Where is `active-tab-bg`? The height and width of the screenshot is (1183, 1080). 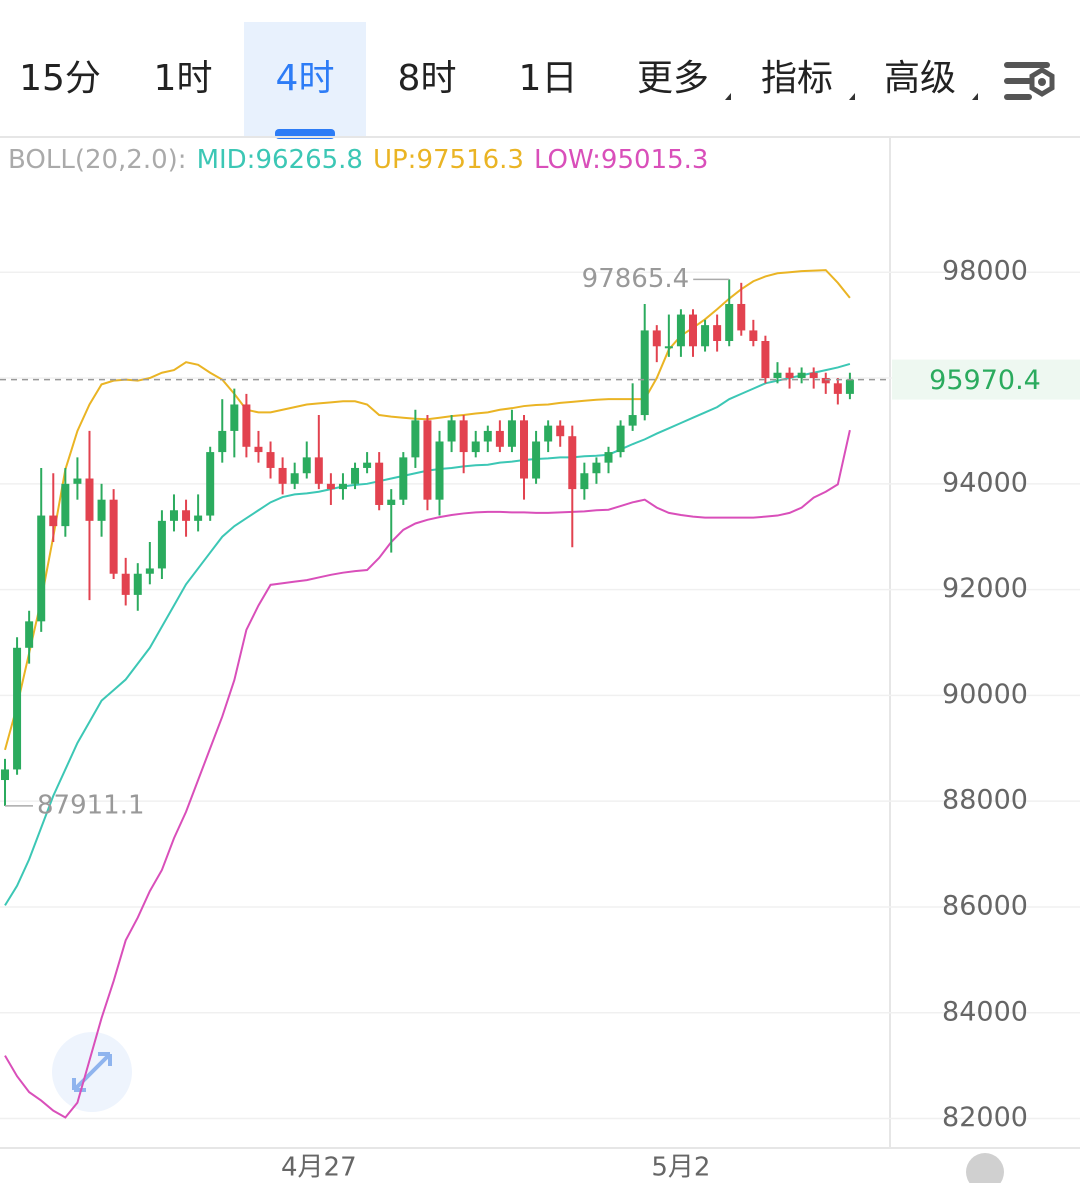
active-tab-bg is located at coordinates (305, 79).